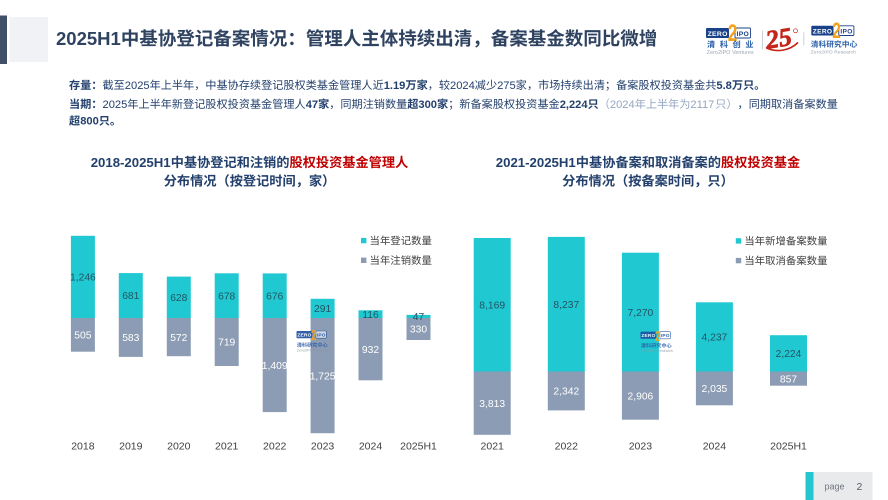  I want to click on svg-text: 628, so click(178, 298).